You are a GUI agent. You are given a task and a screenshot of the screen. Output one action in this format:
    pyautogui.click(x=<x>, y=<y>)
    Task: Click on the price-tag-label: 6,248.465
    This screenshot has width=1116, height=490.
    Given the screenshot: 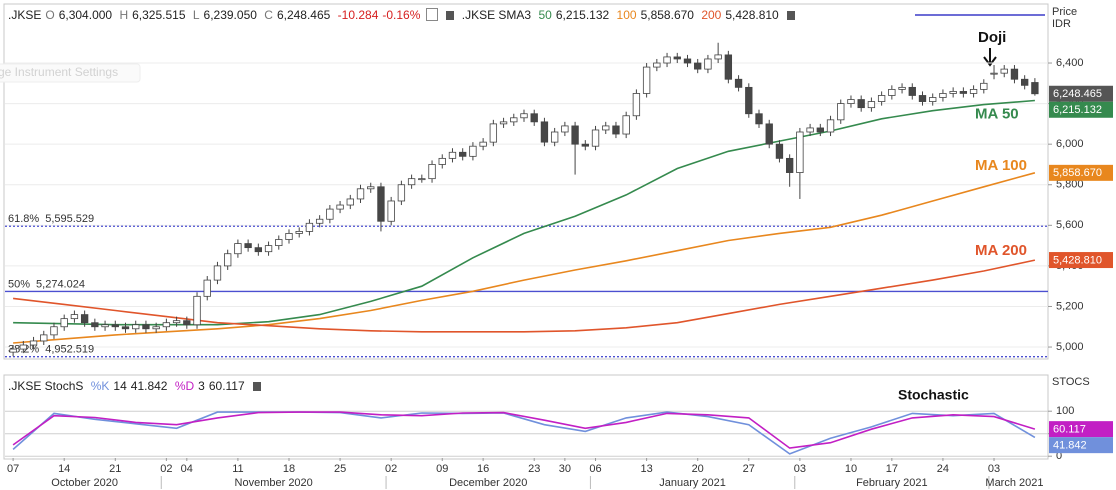 What is the action you would take?
    pyautogui.click(x=1077, y=94)
    